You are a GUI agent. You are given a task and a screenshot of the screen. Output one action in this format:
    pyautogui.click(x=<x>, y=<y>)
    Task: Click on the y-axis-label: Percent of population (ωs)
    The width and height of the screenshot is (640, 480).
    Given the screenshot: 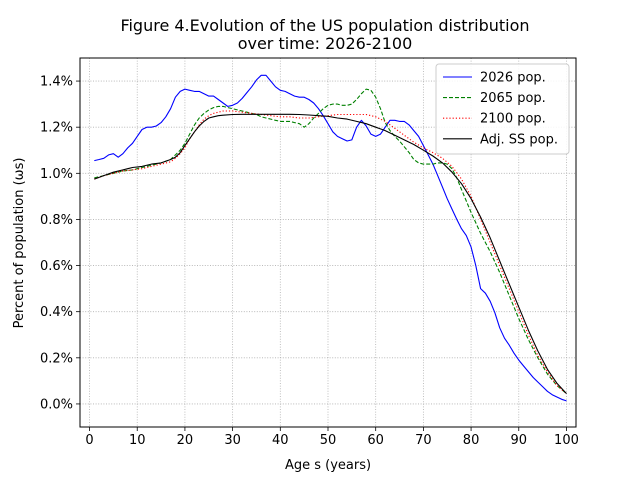 What is the action you would take?
    pyautogui.click(x=19, y=243)
    